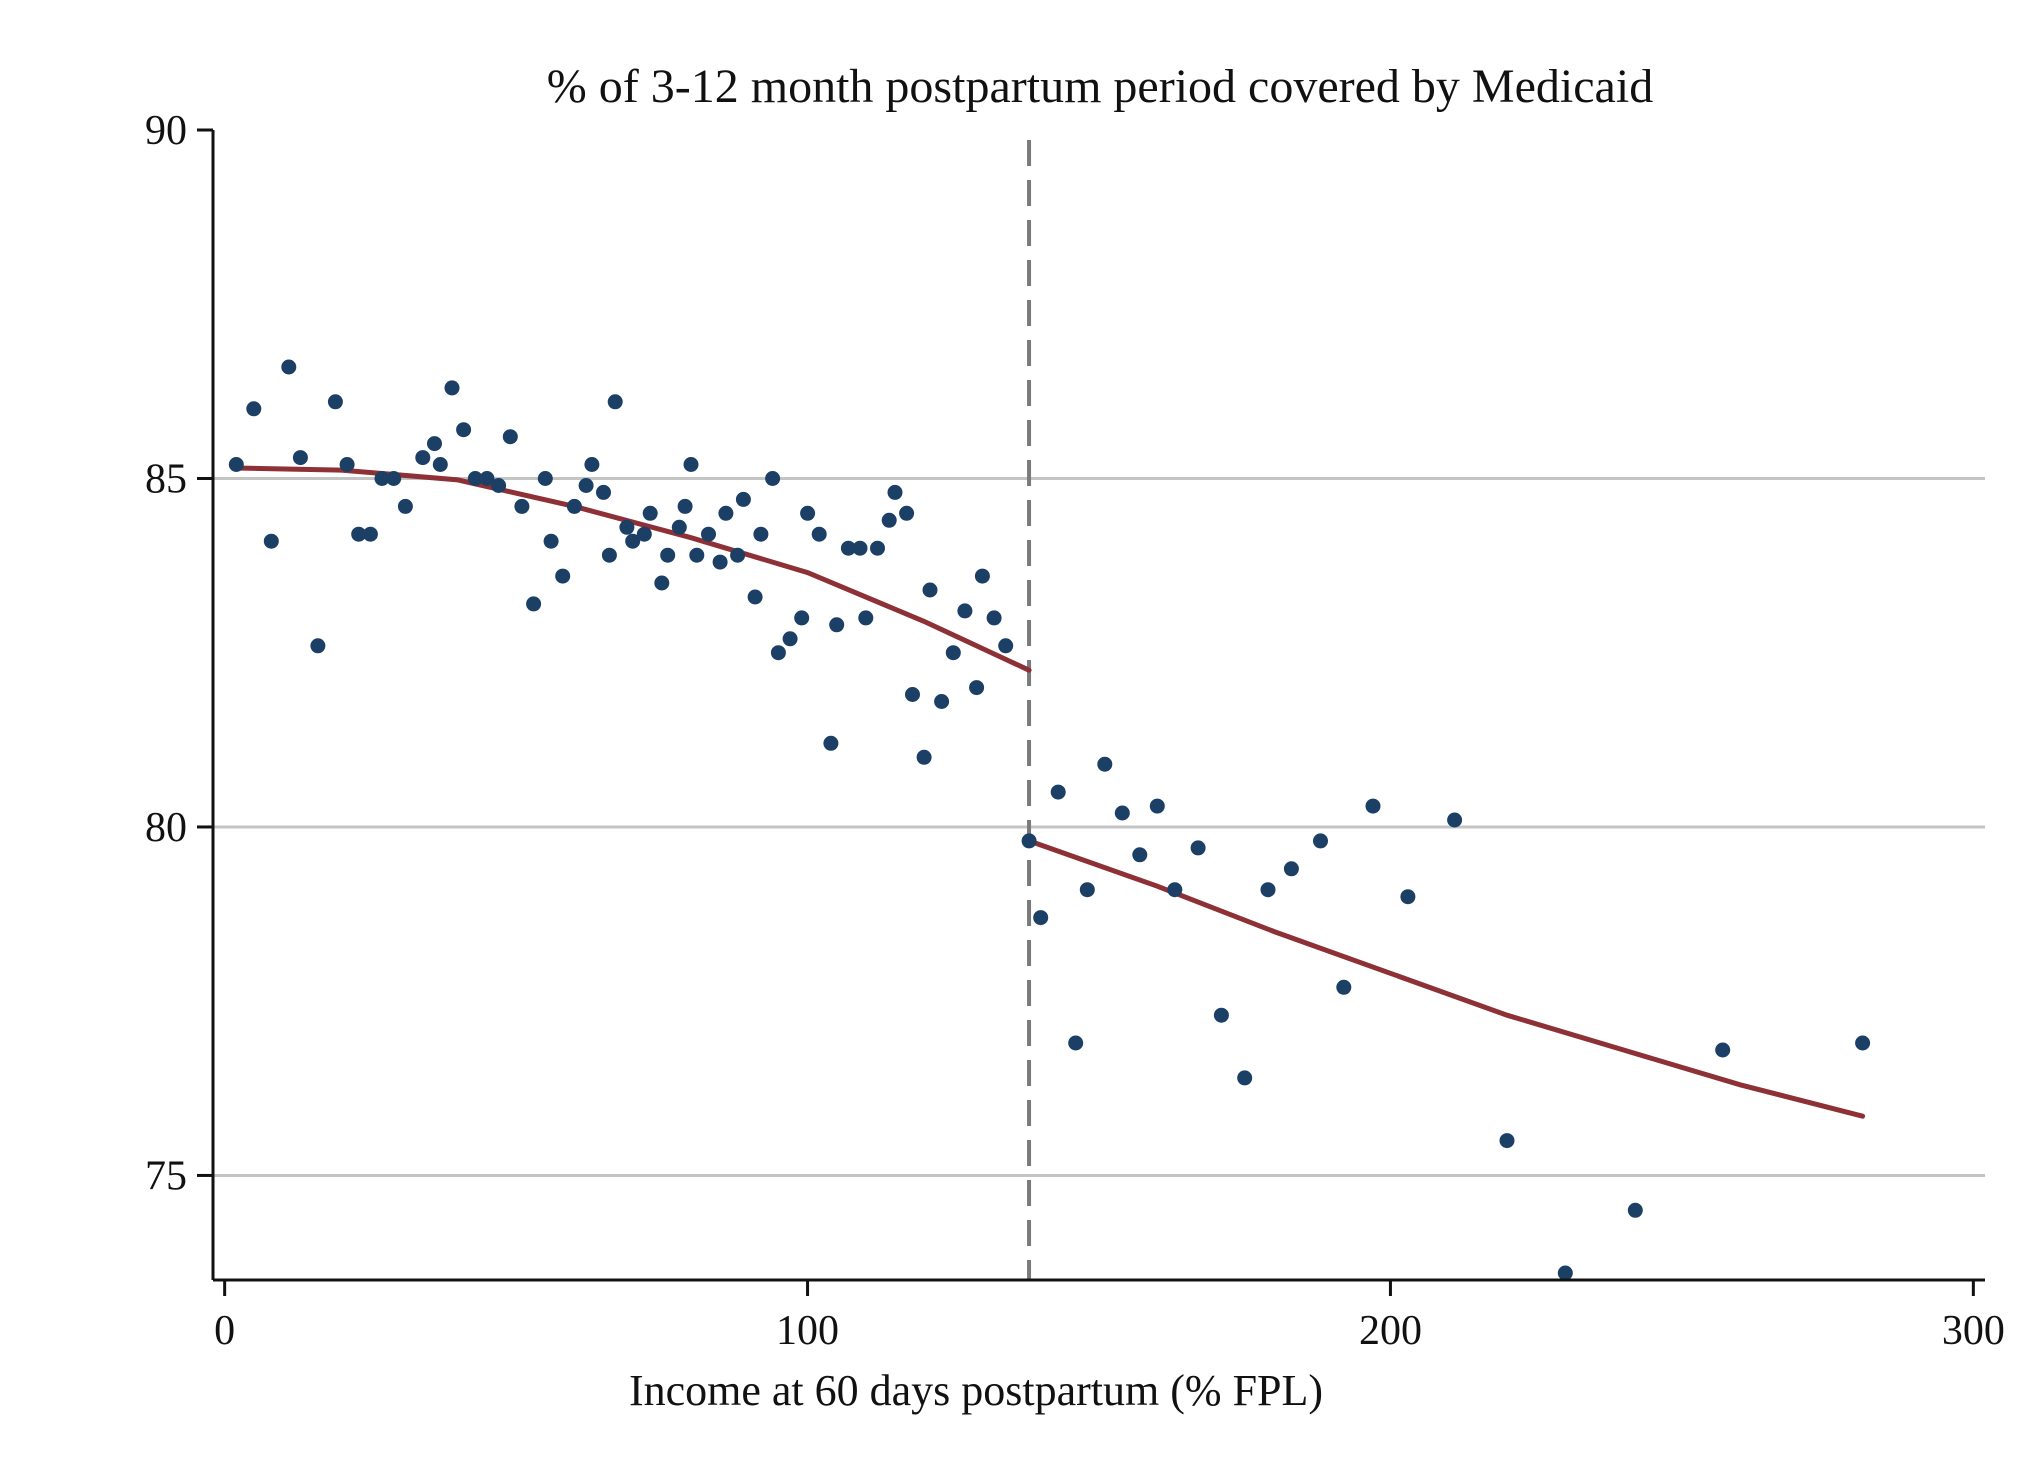 The width and height of the screenshot is (2022, 1470). What do you see at coordinates (1973, 1331) in the screenshot?
I see `x-tick-label-3: 300` at bounding box center [1973, 1331].